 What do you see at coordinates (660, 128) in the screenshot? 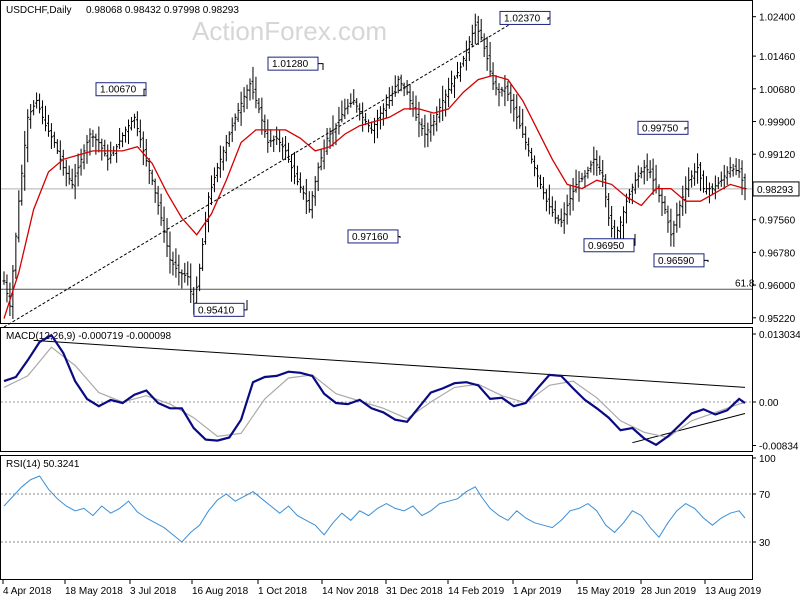
I see `annotation-text: 0.99750` at bounding box center [660, 128].